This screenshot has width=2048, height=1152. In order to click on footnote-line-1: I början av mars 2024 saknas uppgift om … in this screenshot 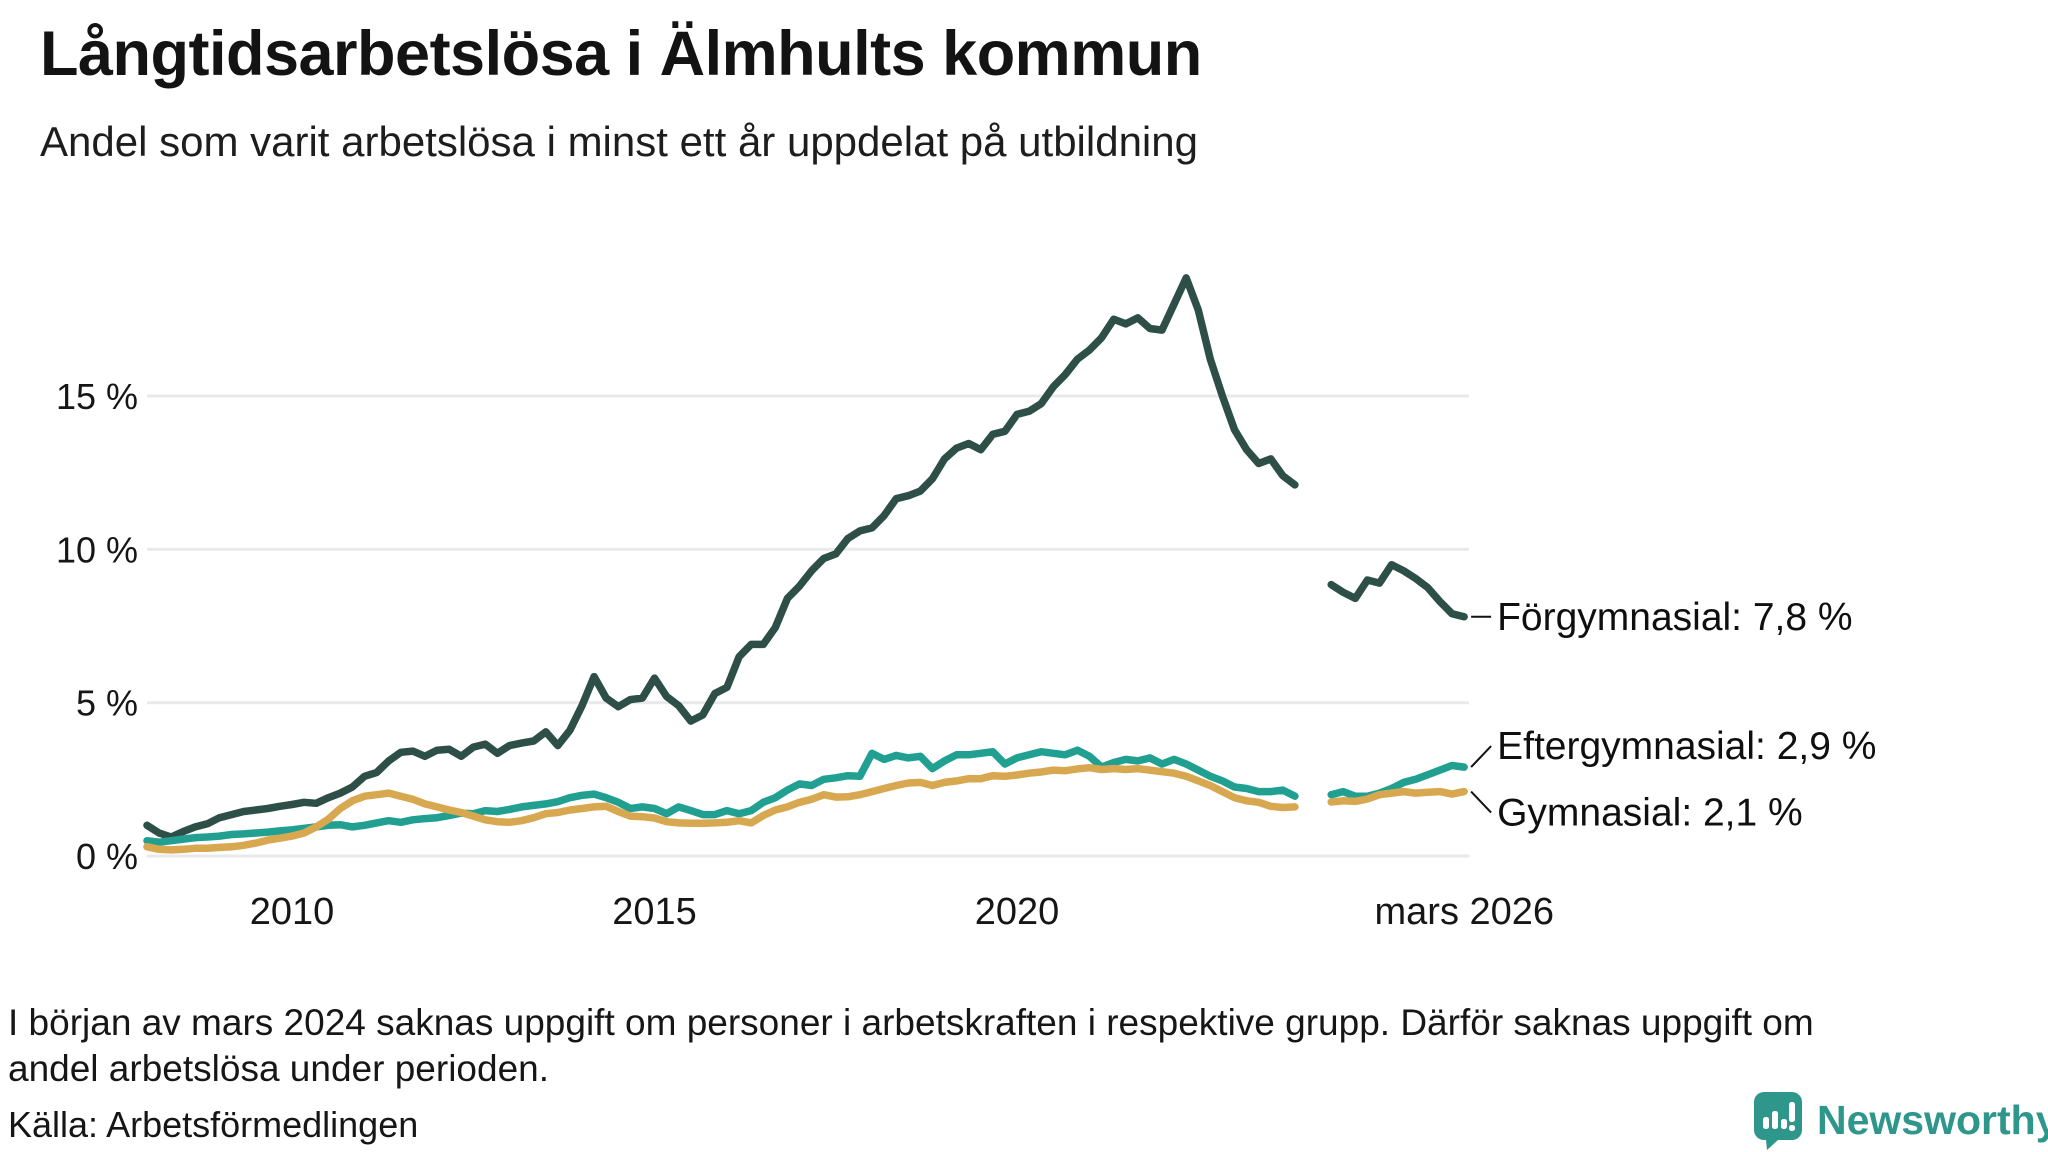, I will do `click(911, 1022)`.